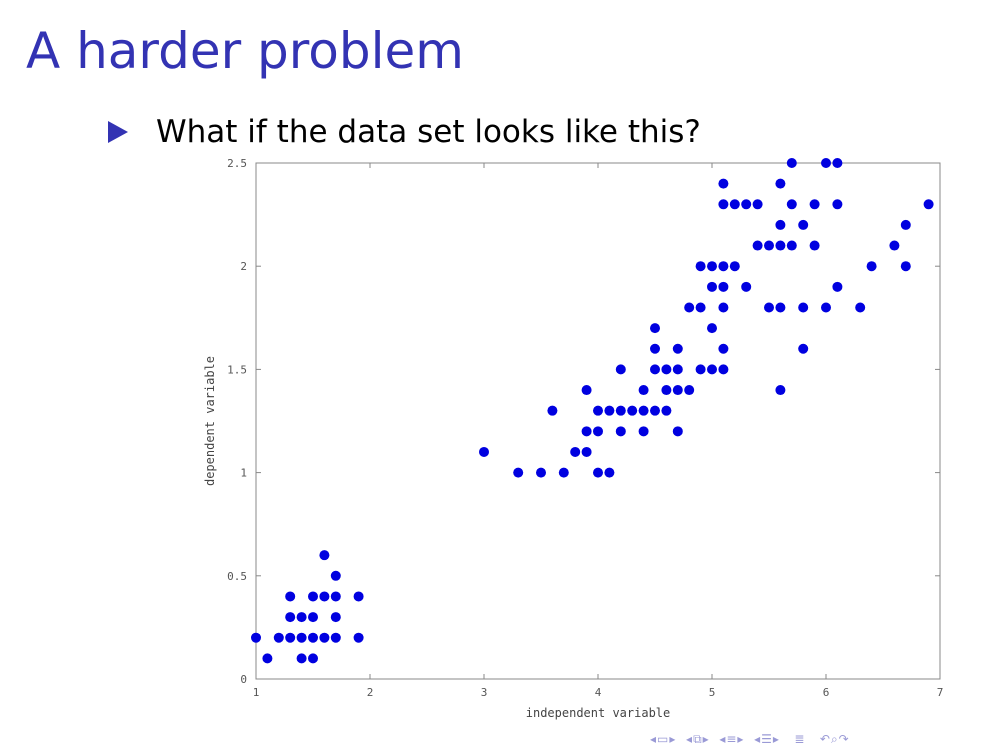 Image resolution: width=1008 pixels, height=756 pixels. I want to click on nav-next-frame-icon: ▸, so click(673, 739).